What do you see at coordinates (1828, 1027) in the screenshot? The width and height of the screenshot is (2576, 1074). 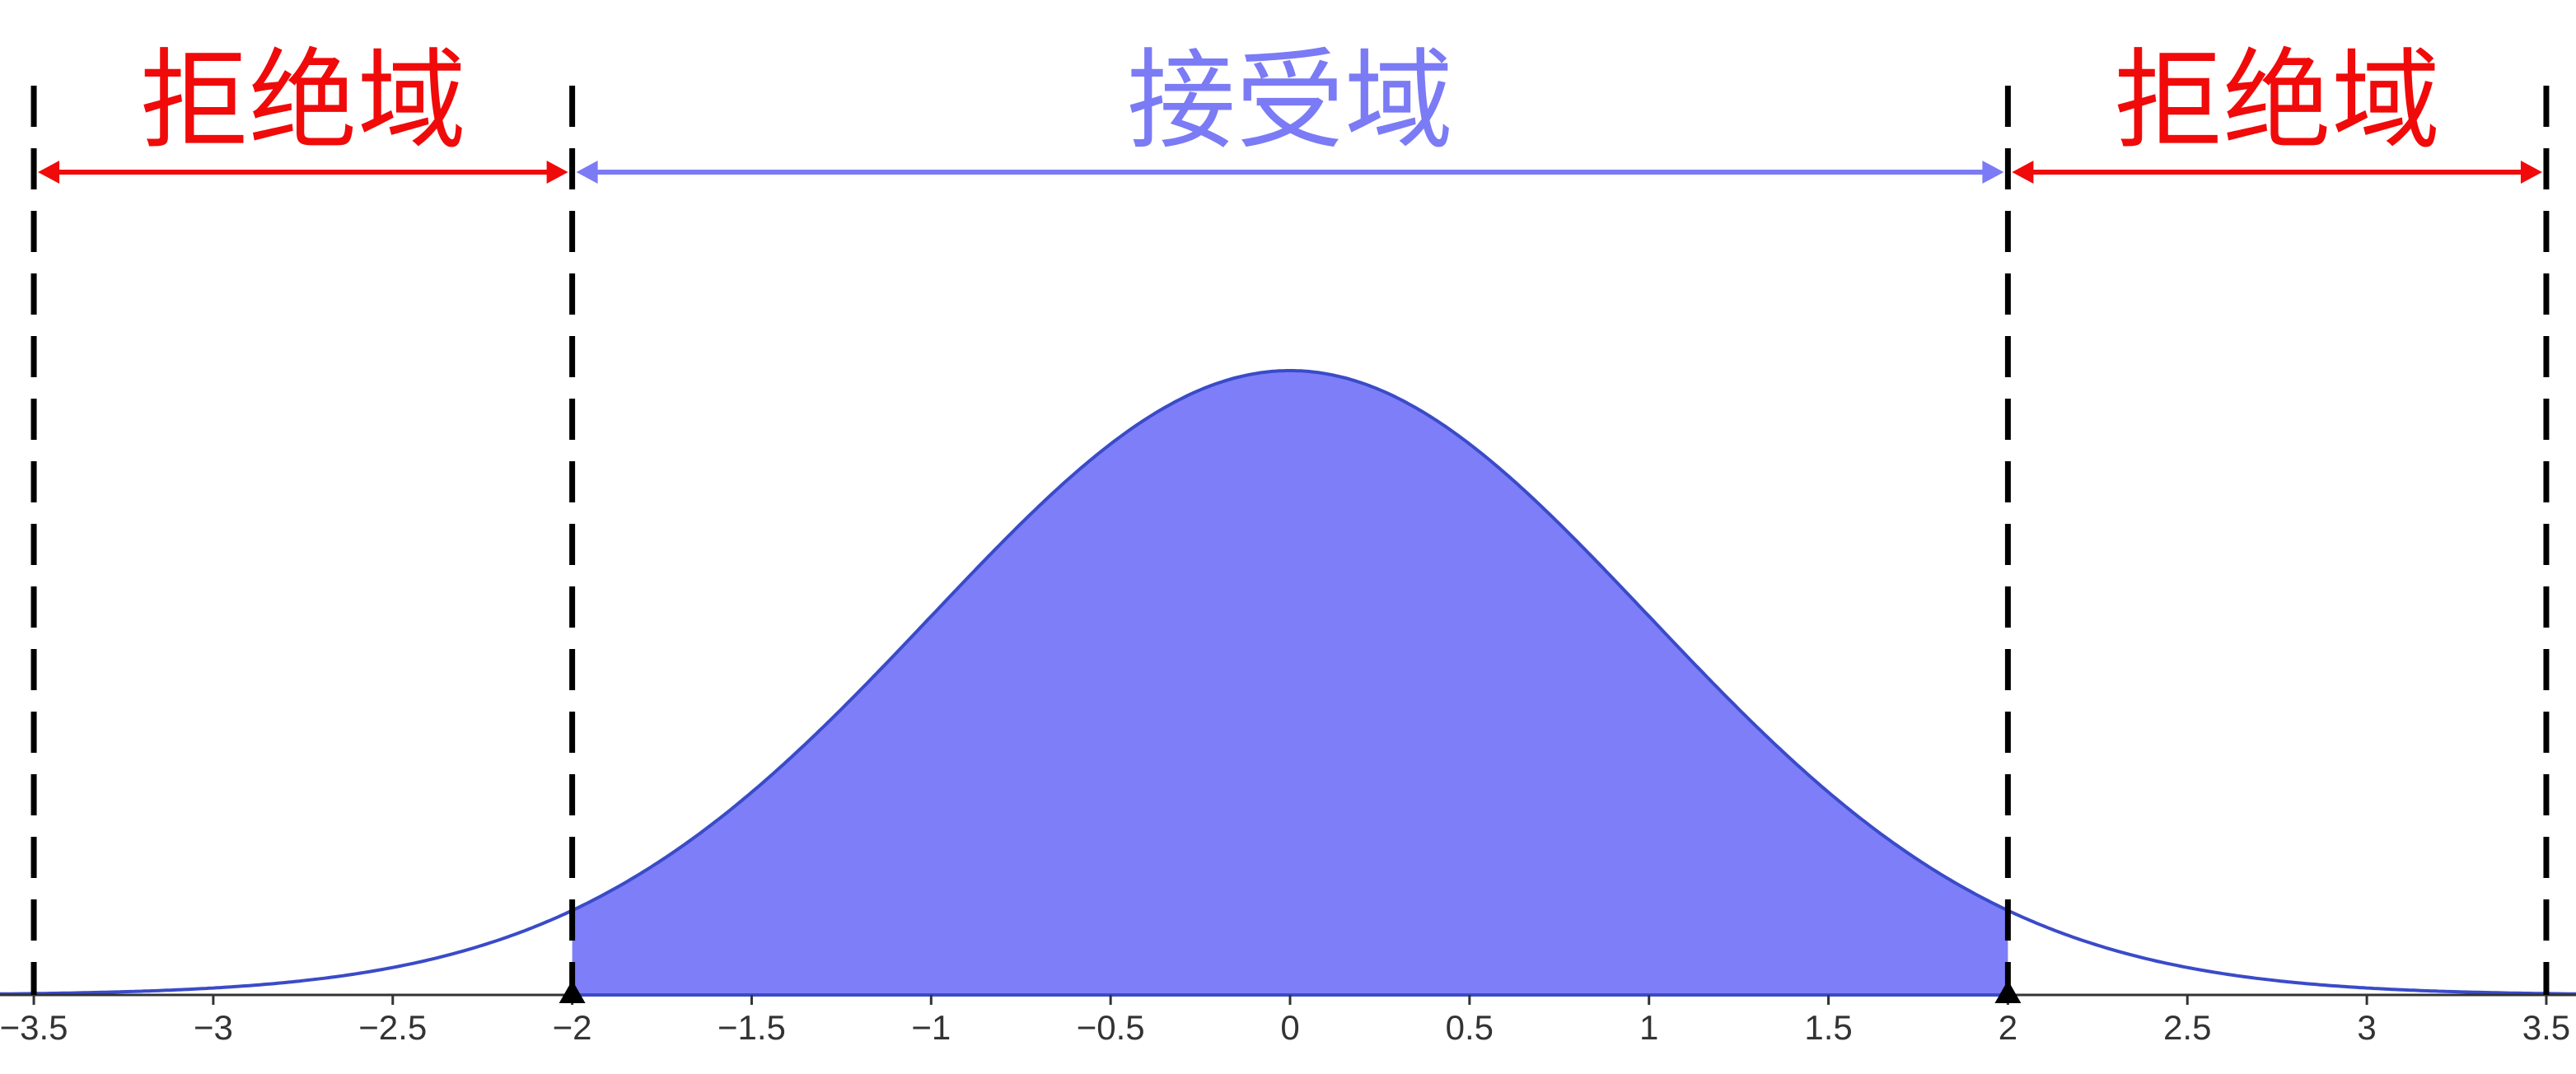 I see `x-tick-label: 1.5` at bounding box center [1828, 1027].